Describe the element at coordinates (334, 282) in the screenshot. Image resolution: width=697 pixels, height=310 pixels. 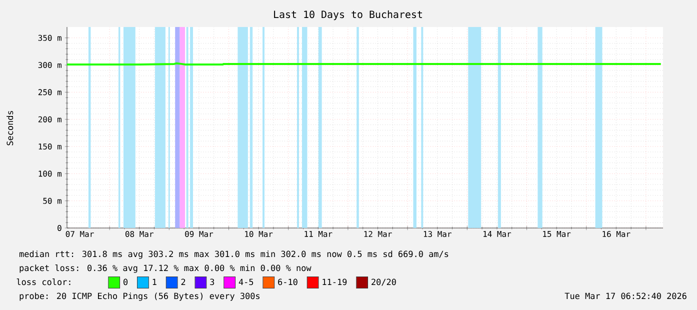
I see `legend-label: 11-19` at that location.